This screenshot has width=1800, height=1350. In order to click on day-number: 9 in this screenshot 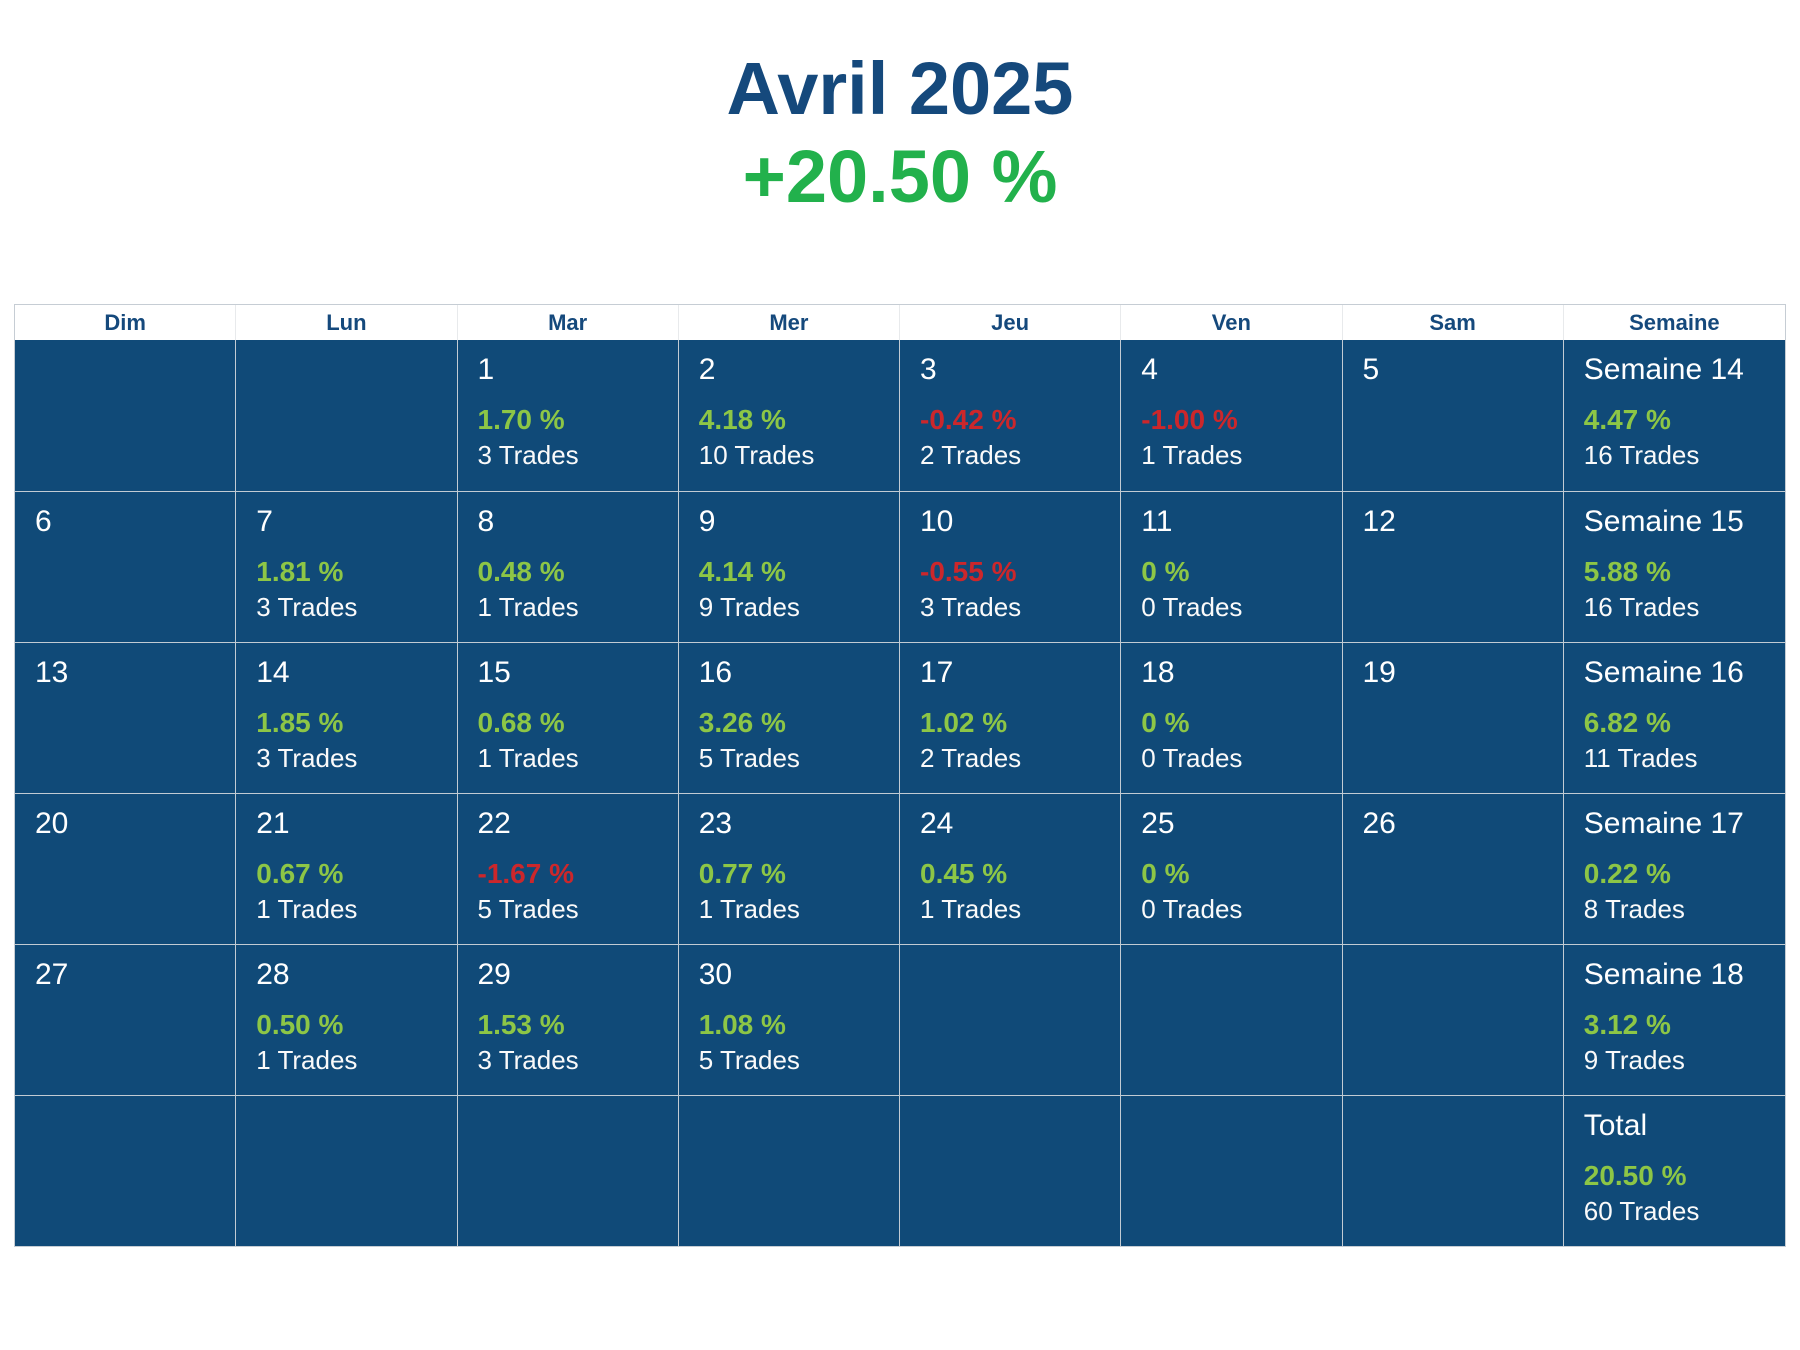, I will do `click(707, 521)`.